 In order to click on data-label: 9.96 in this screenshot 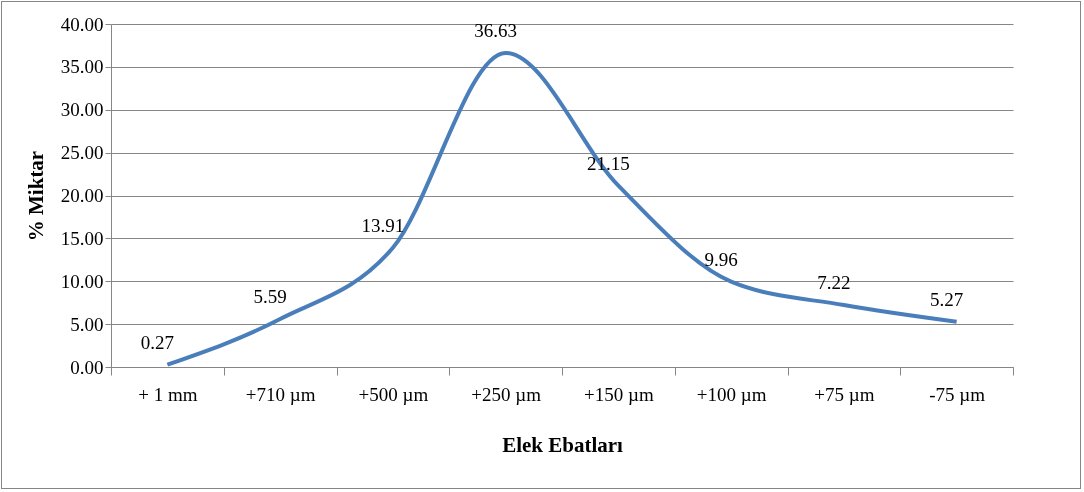, I will do `click(721, 259)`.